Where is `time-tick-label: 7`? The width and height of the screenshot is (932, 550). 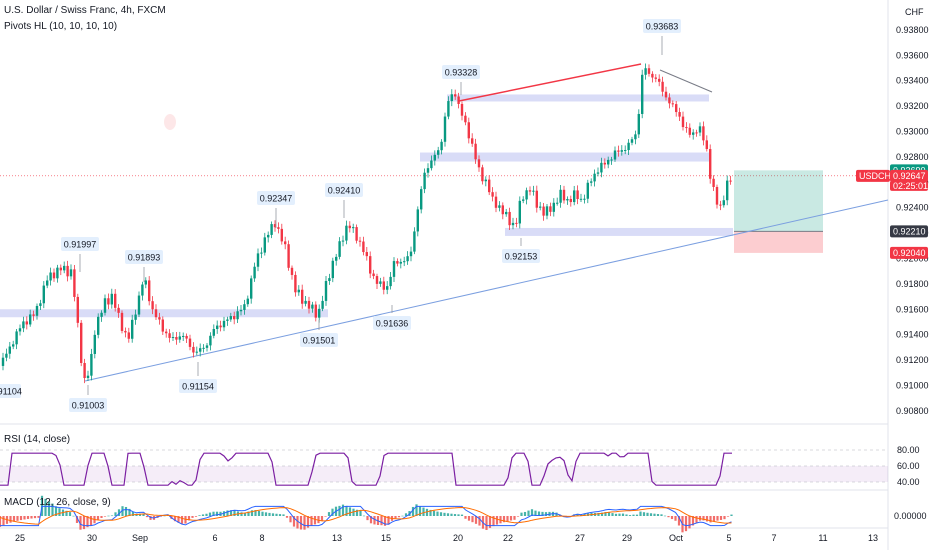
time-tick-label: 7 is located at coordinates (773, 538).